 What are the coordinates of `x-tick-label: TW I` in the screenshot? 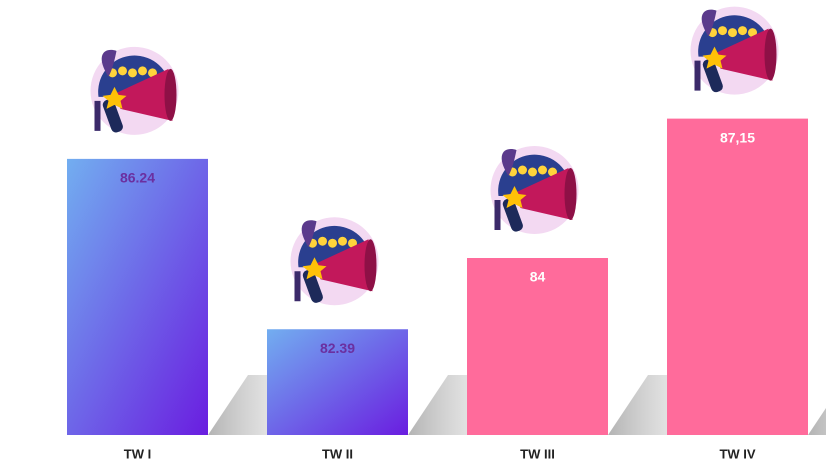 It's located at (137, 453).